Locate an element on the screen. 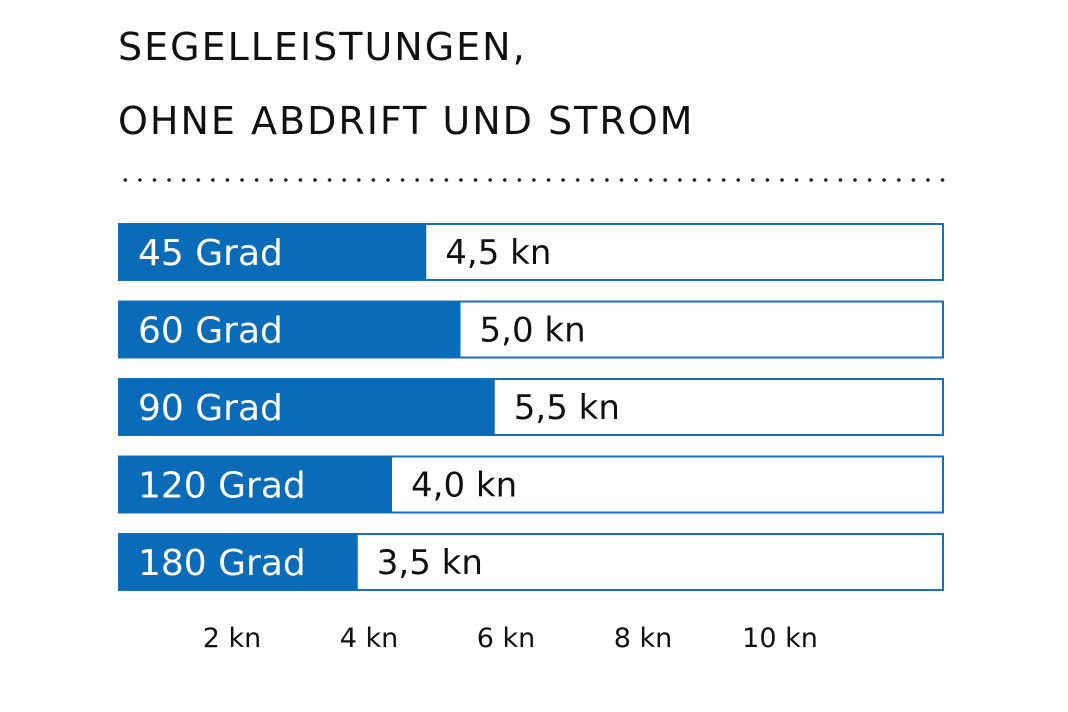  x-tick-label: 10 kn is located at coordinates (780, 638).